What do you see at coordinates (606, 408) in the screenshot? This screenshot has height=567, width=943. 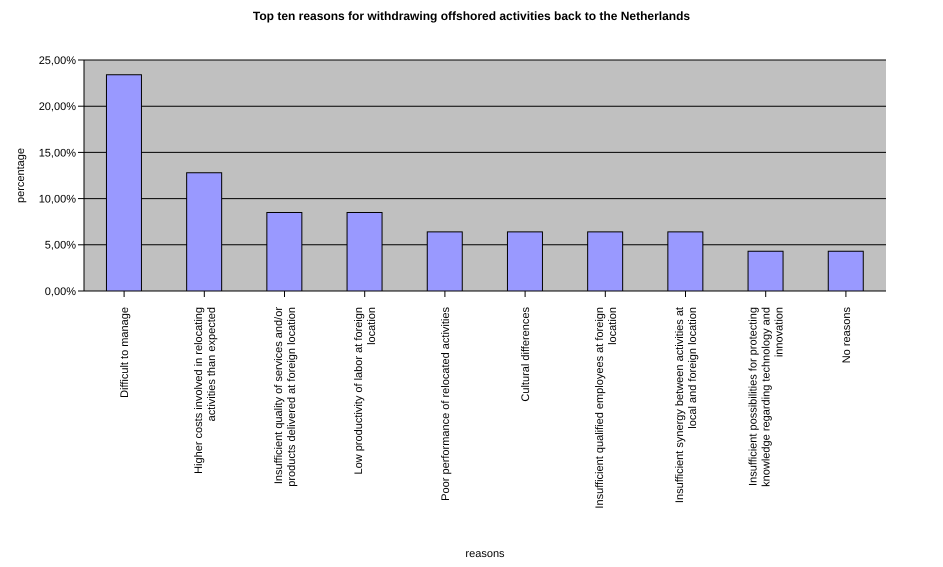 I see `x-tick-label: Insufficient qualified employees at foreign location` at bounding box center [606, 408].